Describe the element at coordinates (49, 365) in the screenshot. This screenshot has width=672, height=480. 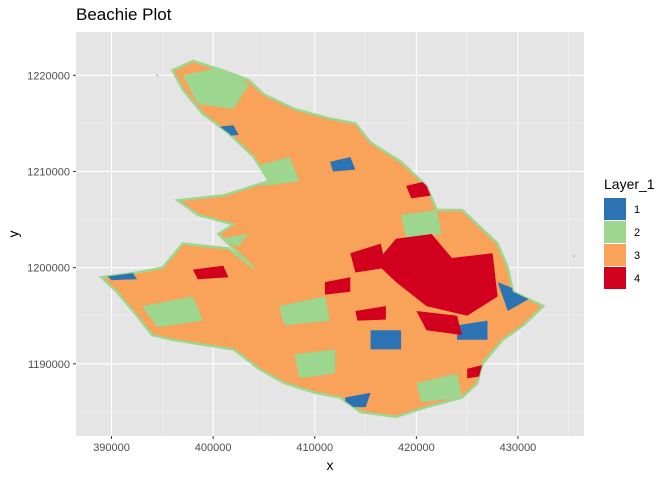
I see `y-tick-label: 1190000` at that location.